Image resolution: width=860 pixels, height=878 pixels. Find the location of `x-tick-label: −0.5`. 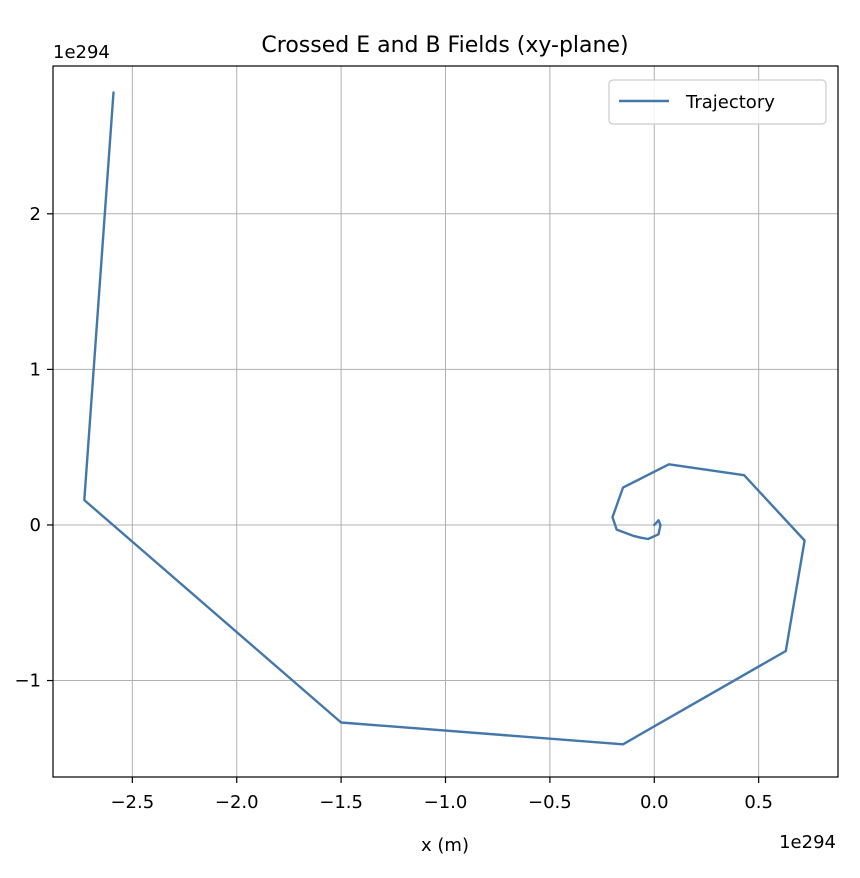

x-tick-label: −0.5 is located at coordinates (550, 802).